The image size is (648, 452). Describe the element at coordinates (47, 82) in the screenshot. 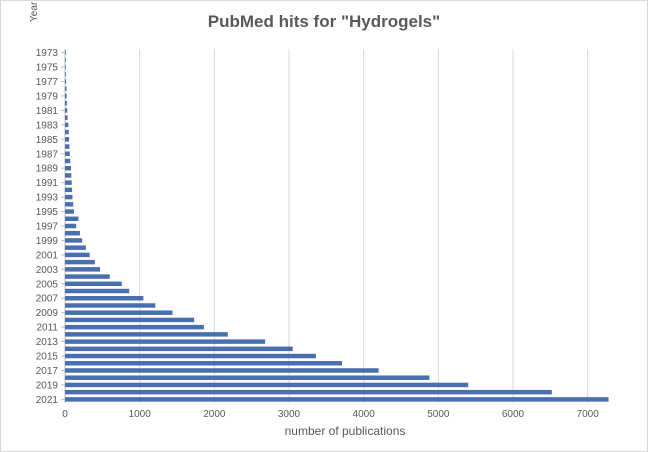

I see `y-tick-label: 1977` at that location.